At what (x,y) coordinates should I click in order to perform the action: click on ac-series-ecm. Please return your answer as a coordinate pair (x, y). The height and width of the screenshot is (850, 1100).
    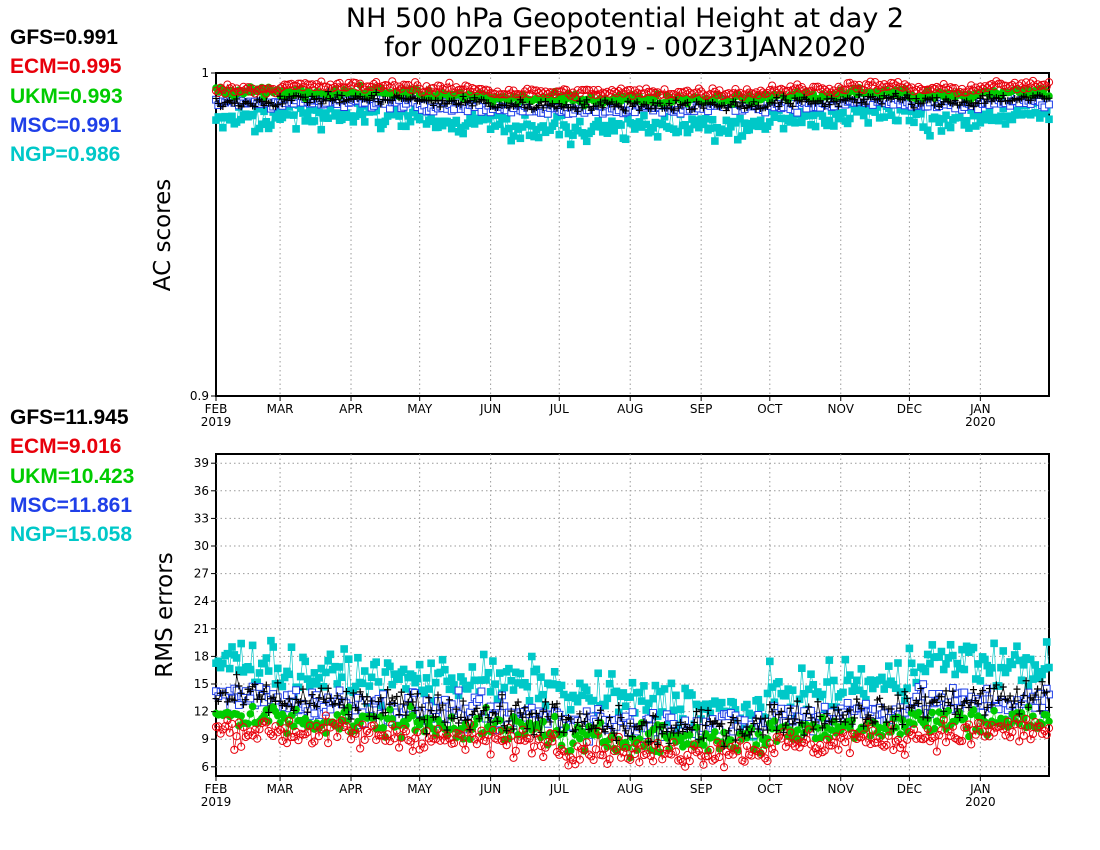
    Looking at the image, I should click on (632, 89).